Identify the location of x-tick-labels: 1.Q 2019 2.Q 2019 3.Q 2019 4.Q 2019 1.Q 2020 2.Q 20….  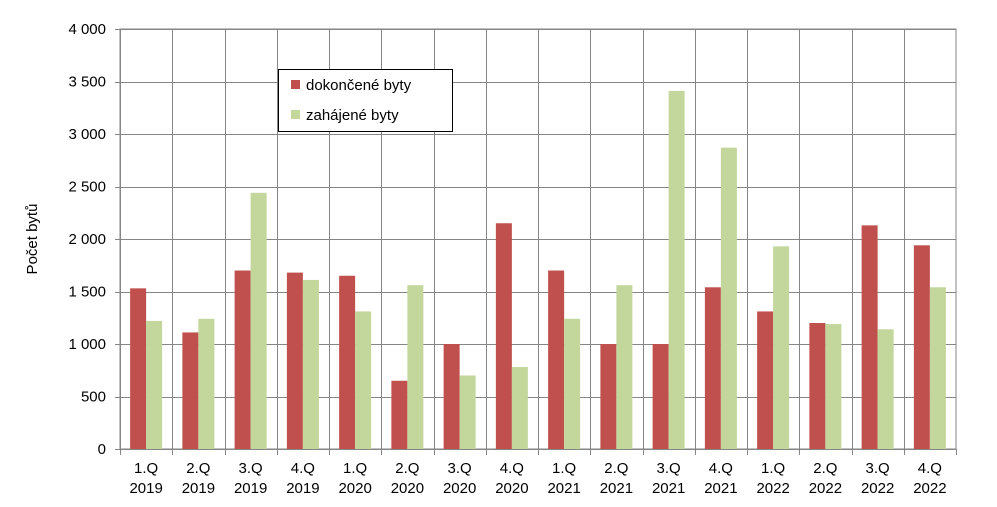
(537, 478).